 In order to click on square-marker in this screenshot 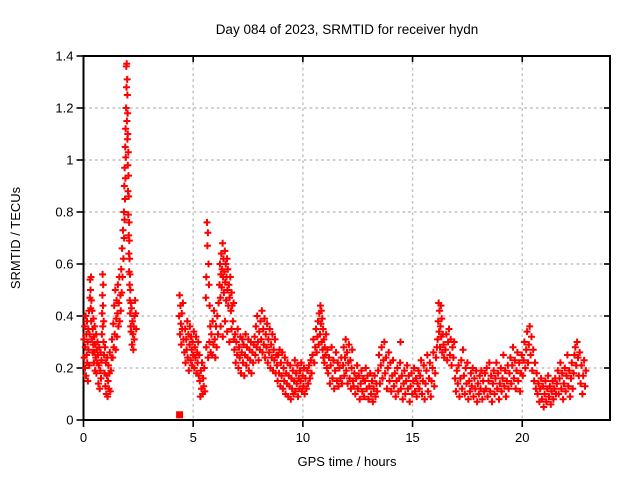, I will do `click(180, 415)`.